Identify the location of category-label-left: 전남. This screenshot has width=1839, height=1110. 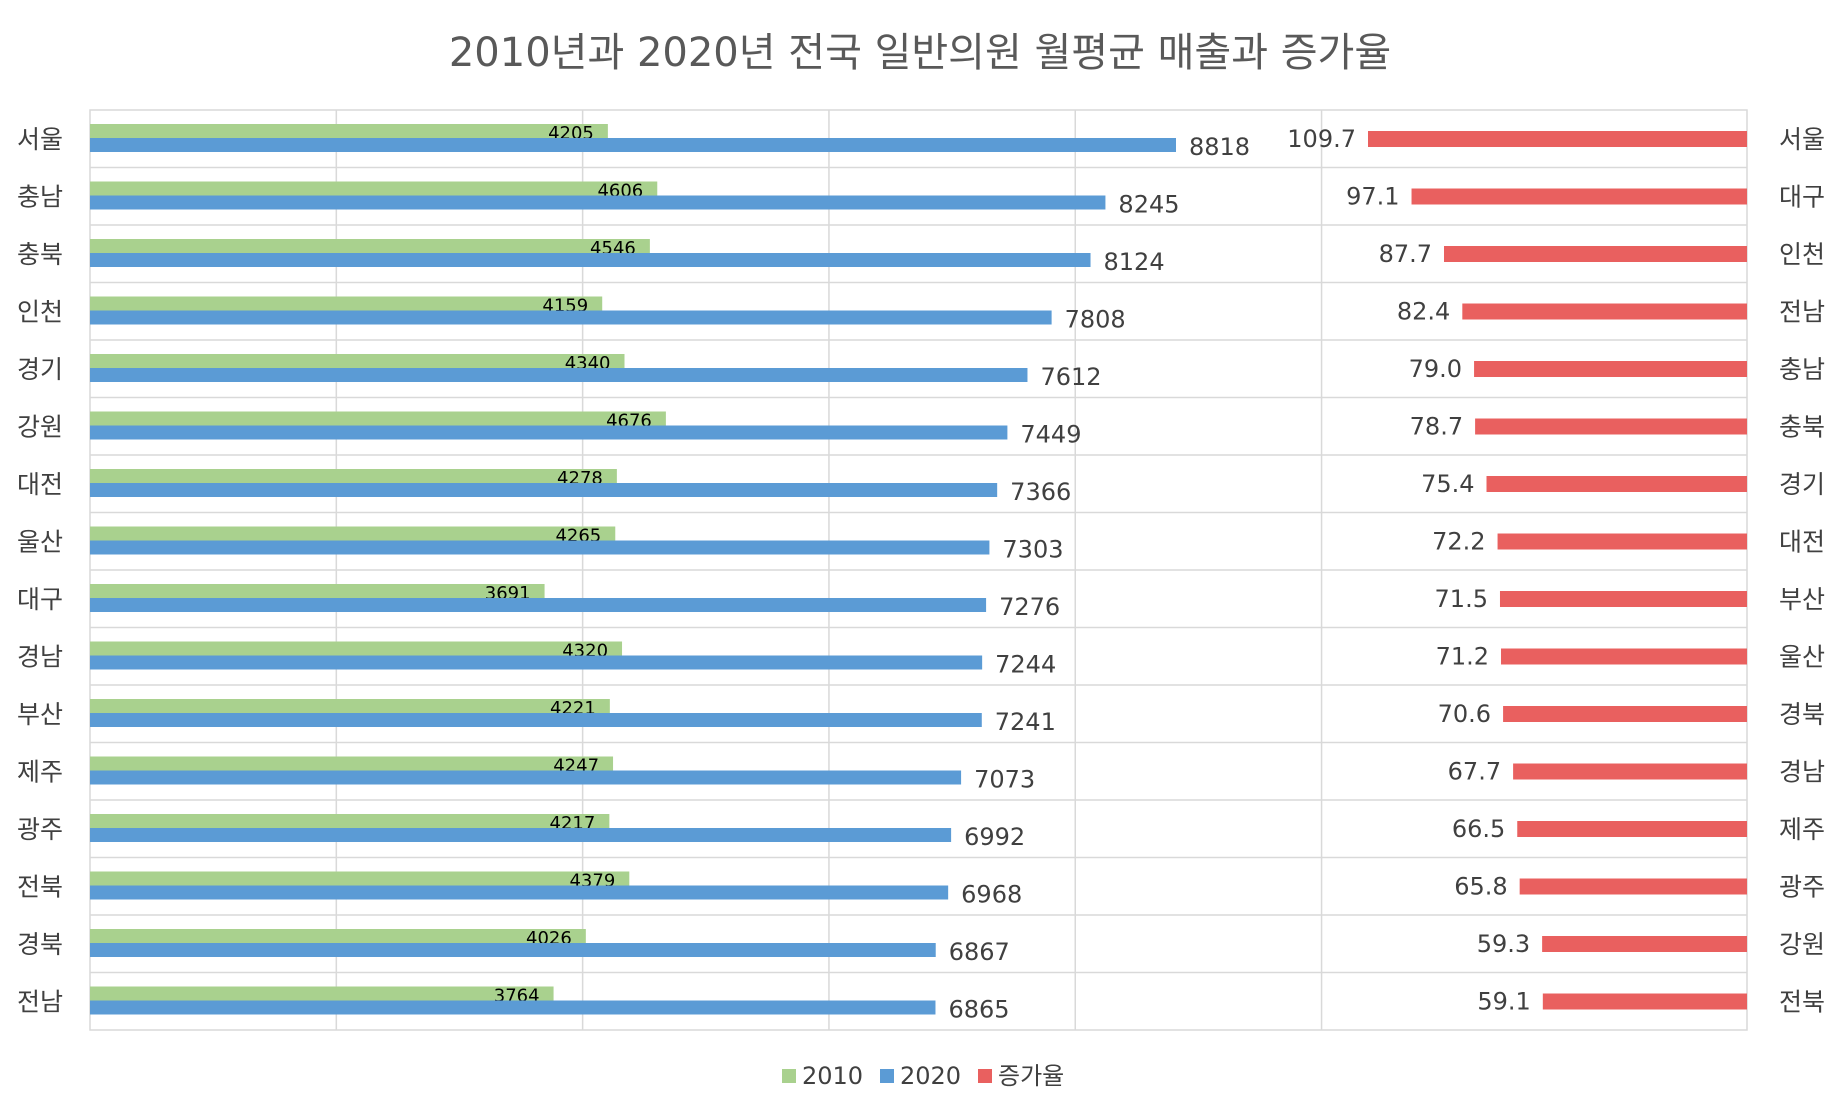
(40, 1001).